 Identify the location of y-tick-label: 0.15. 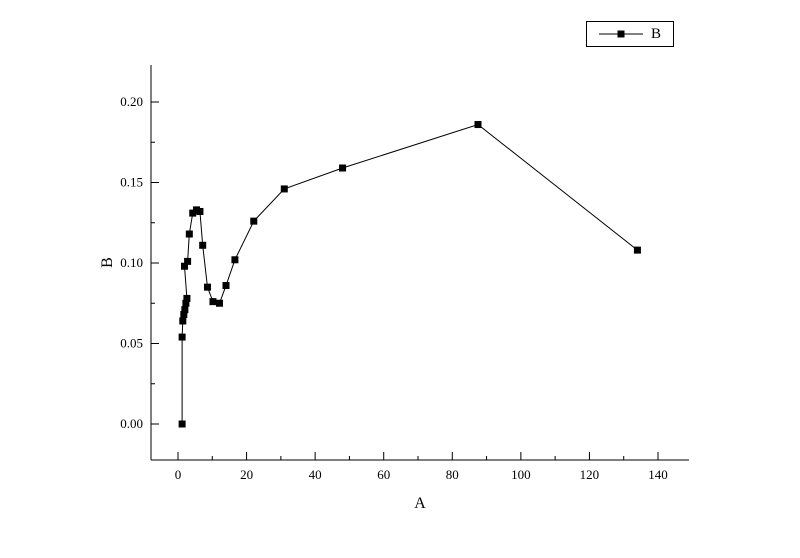
(131, 182).